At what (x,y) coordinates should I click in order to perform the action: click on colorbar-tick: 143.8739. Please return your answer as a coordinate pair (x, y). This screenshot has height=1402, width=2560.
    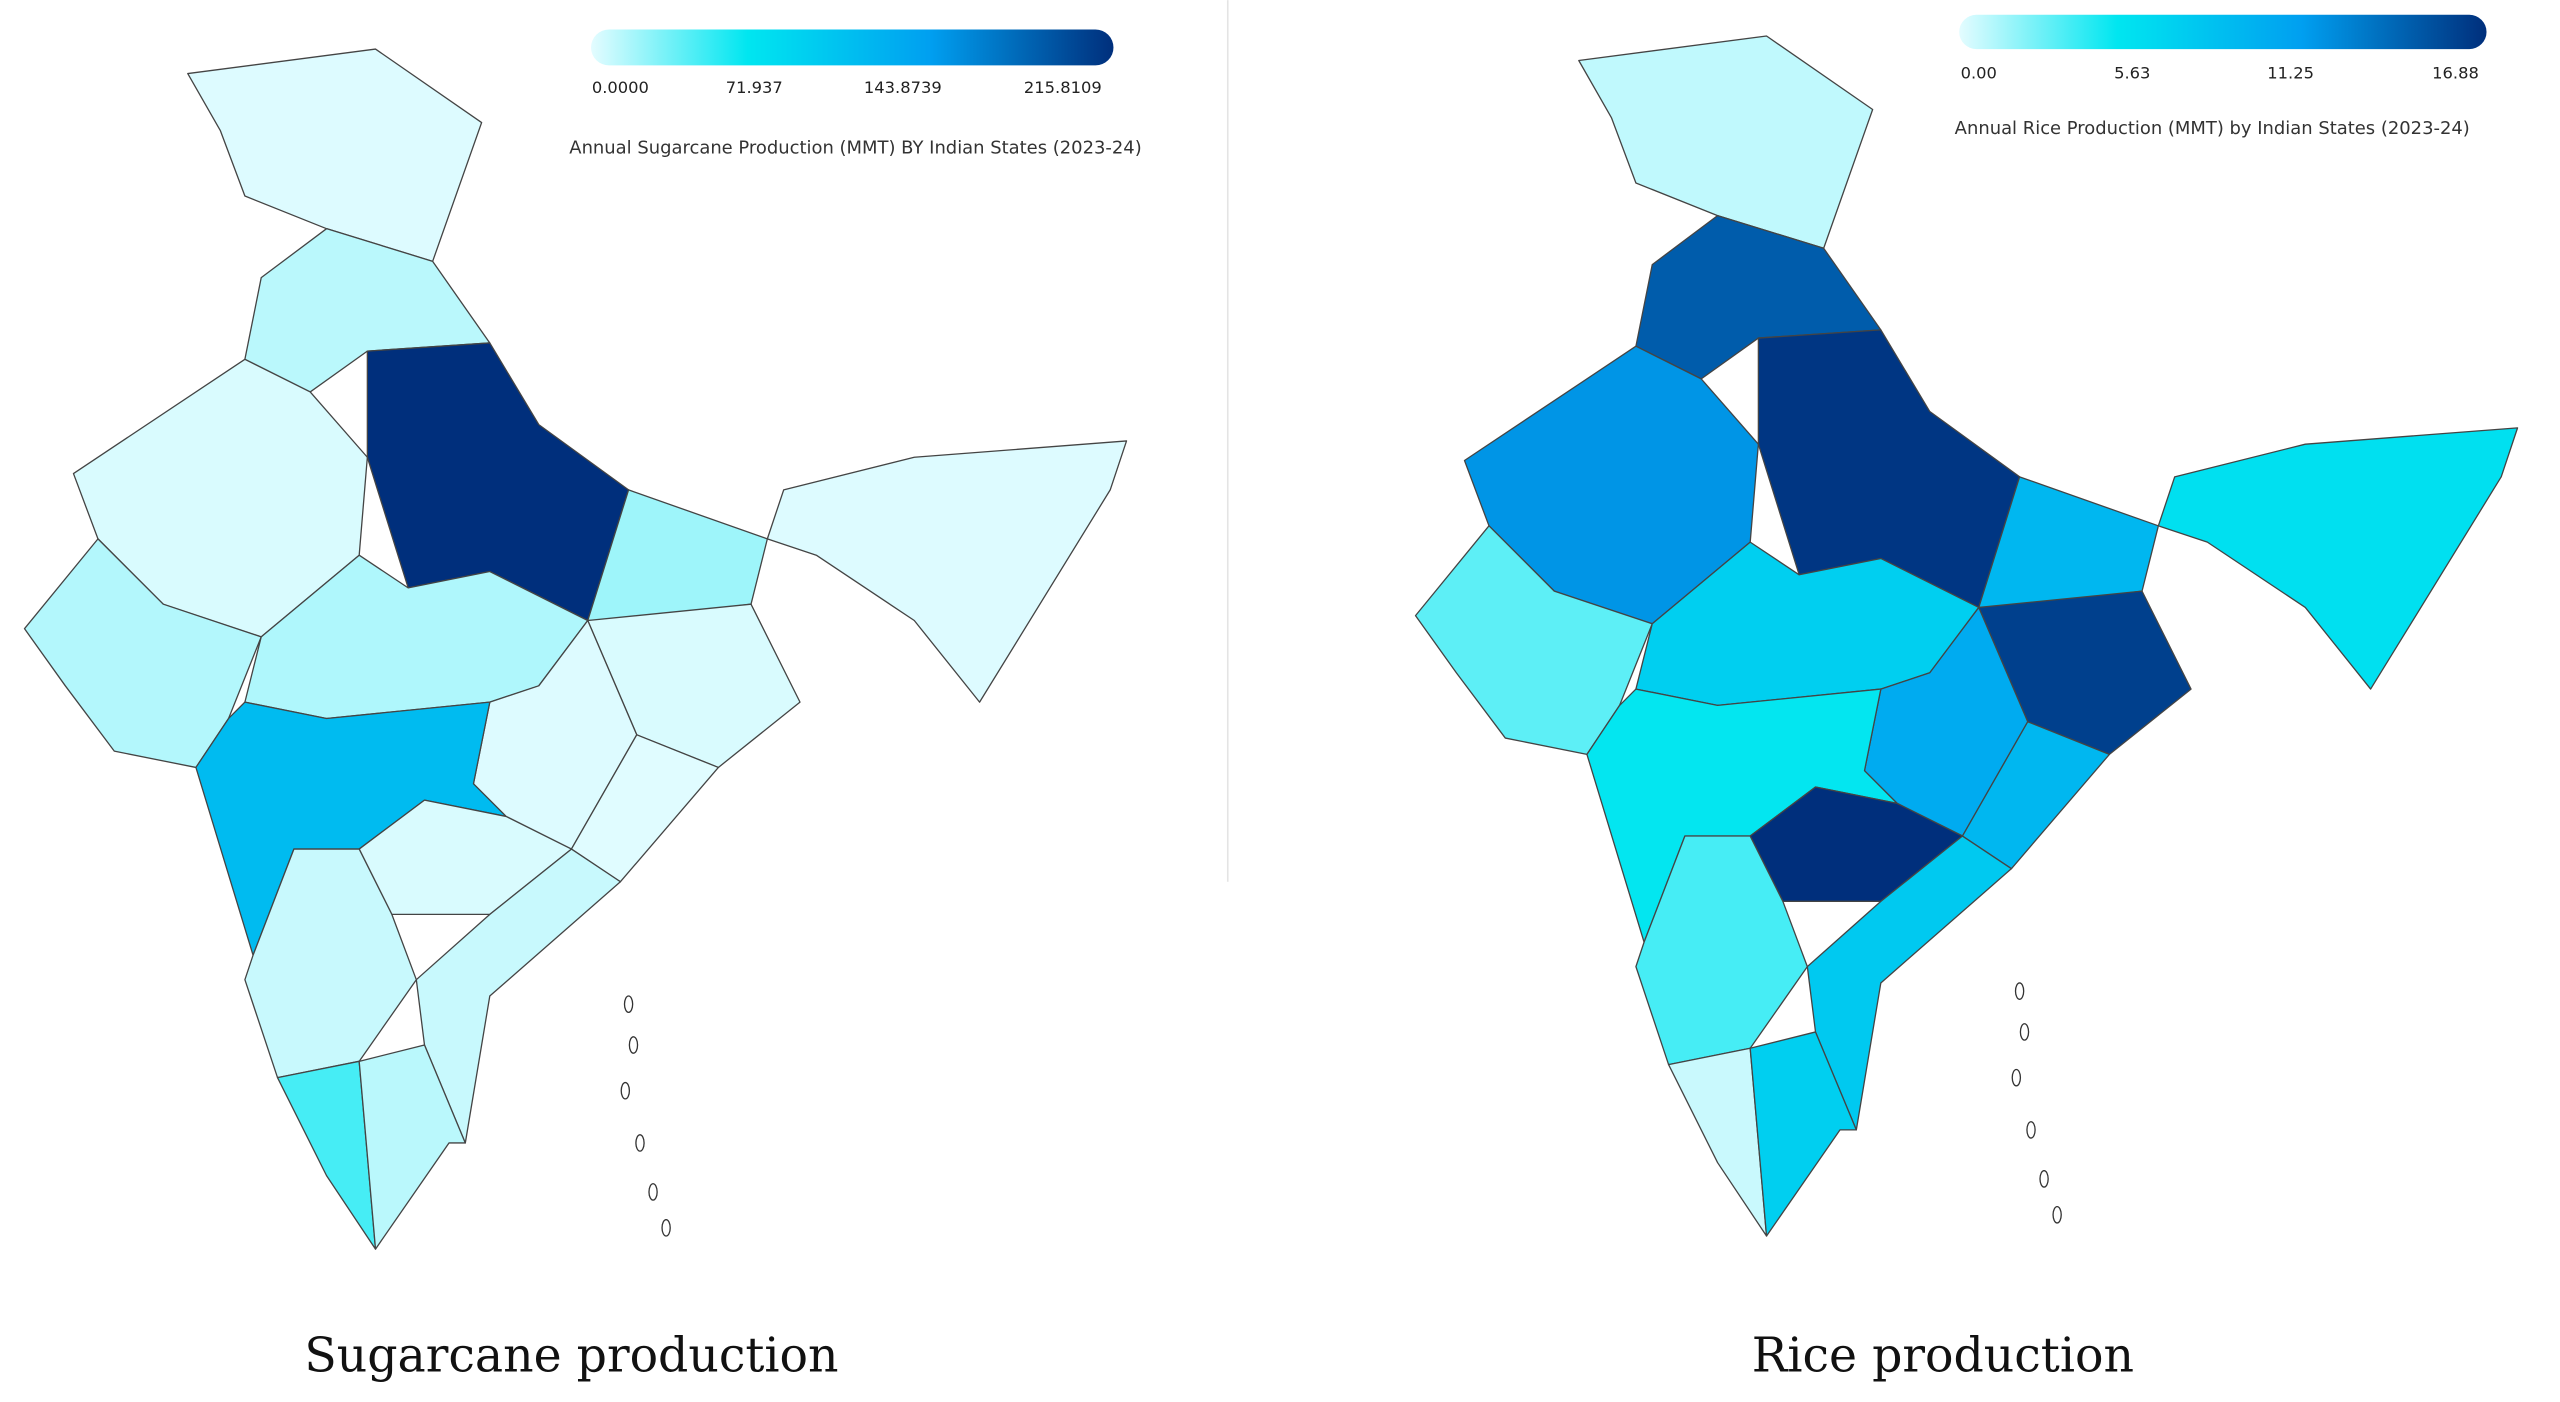
    Looking at the image, I should click on (903, 87).